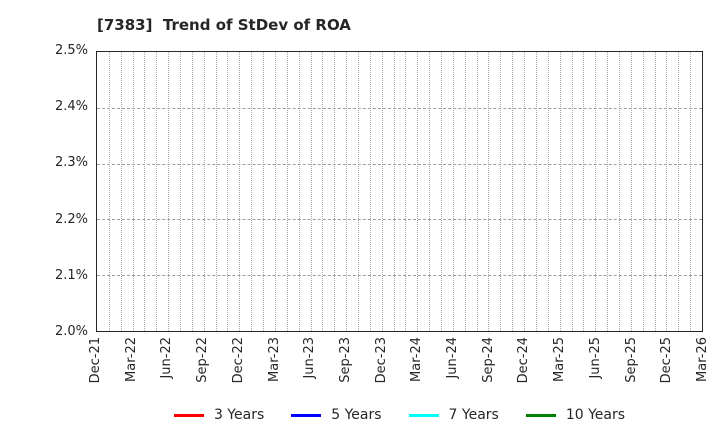 The image size is (720, 440). What do you see at coordinates (702, 359) in the screenshot?
I see `x-tick-label: Mar-26` at bounding box center [702, 359].